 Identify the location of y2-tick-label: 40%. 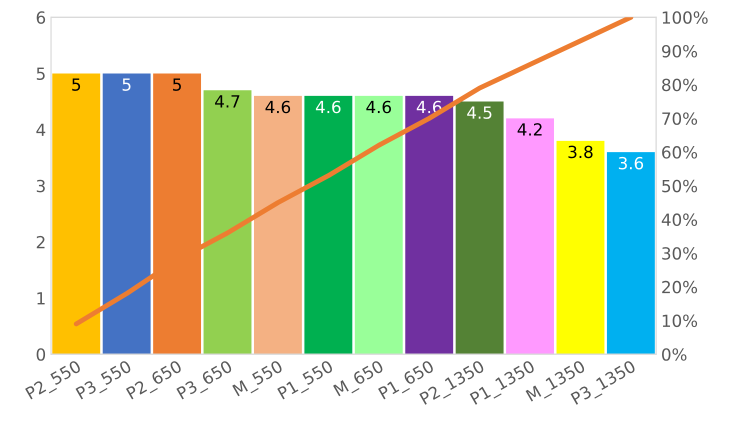
(680, 219).